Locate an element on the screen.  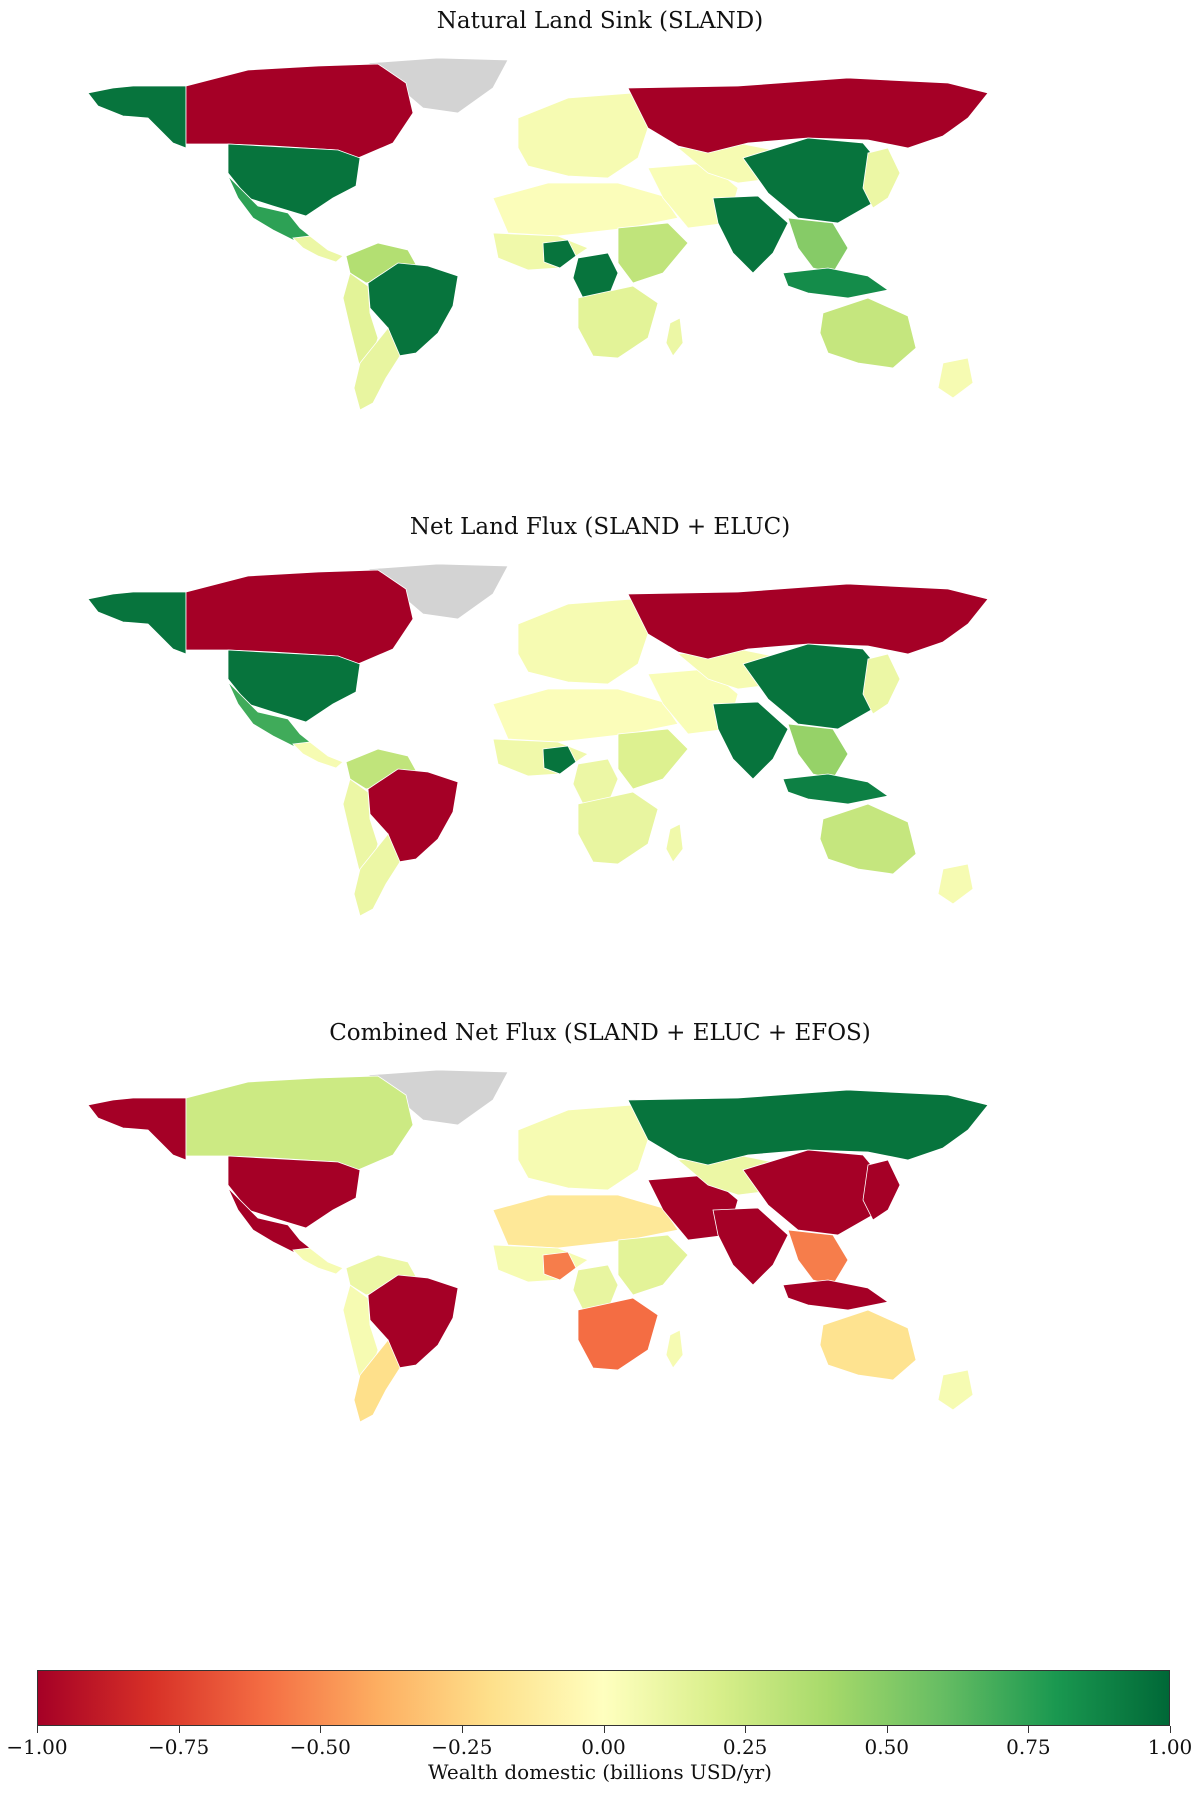
world-map-sland is located at coordinates (538, 234).